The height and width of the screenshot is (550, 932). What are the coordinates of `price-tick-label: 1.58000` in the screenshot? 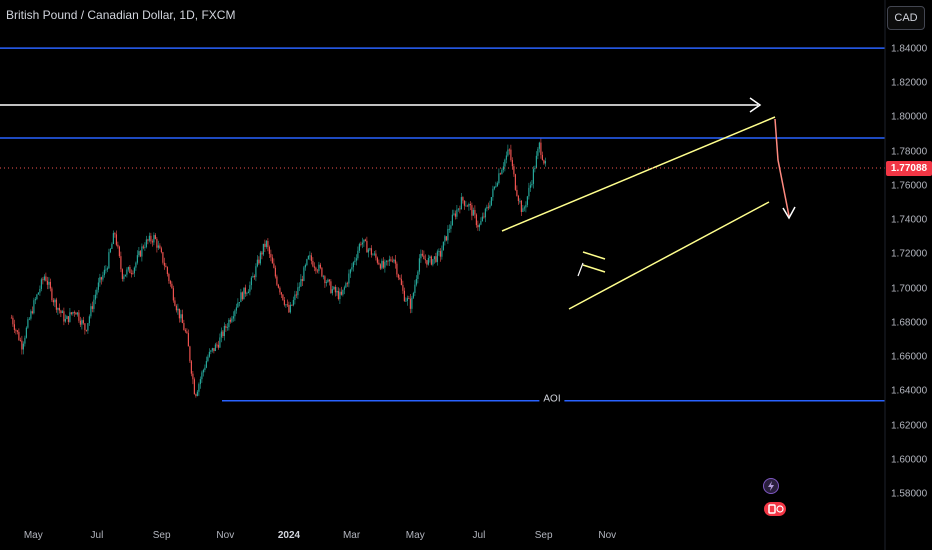 It's located at (909, 494).